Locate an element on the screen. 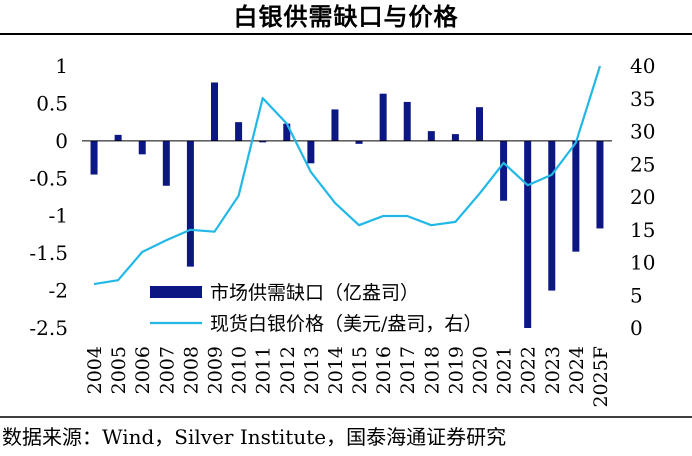 This screenshot has height=456, width=692. legend: 市场供需缺口（亿盎司） 现货白银价格（美元/盎司，右） is located at coordinates (316, 308).